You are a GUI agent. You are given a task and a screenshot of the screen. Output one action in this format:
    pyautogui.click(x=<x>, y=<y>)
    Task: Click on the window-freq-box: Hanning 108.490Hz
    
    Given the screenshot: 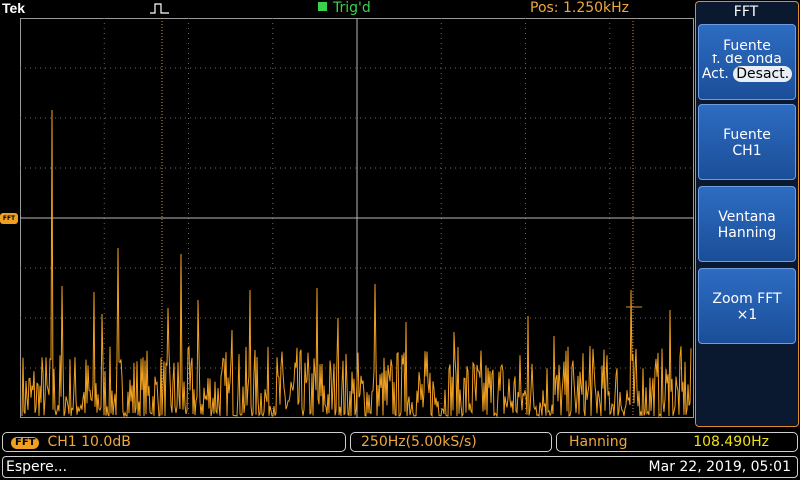 What is the action you would take?
    pyautogui.click(x=677, y=442)
    